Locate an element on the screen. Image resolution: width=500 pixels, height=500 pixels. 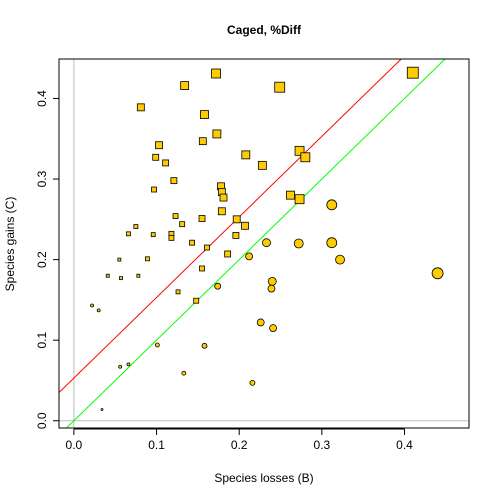
y-tick-label: 0.4 is located at coordinates (42, 98).